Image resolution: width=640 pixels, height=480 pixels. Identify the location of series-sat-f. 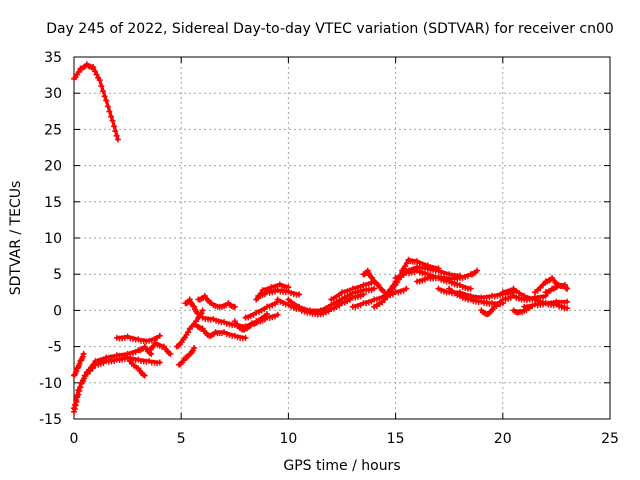
(160, 348).